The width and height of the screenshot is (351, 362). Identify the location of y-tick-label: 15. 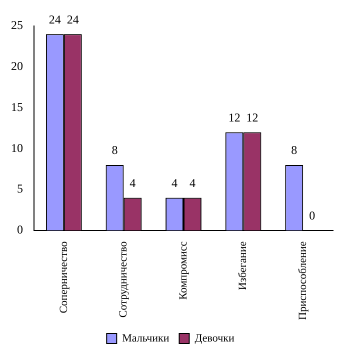
(17, 107).